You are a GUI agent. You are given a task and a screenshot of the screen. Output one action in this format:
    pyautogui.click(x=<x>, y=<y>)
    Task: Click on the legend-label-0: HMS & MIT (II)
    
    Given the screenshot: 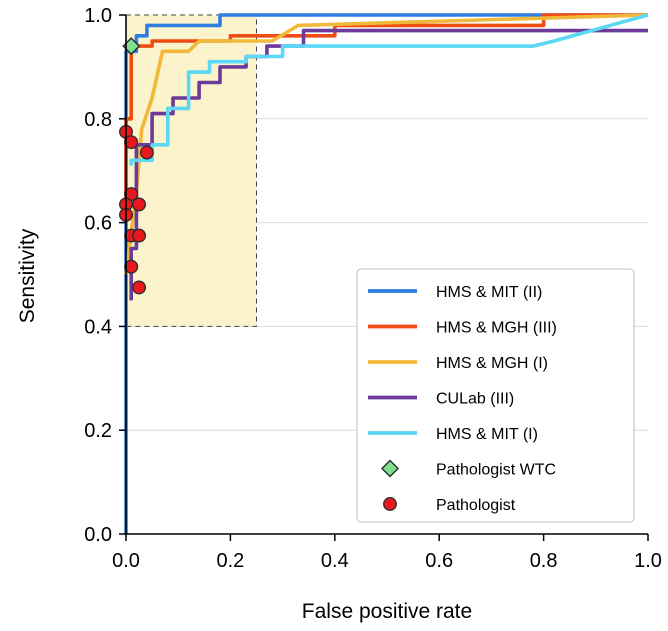 What is the action you would take?
    pyautogui.click(x=489, y=292)
    